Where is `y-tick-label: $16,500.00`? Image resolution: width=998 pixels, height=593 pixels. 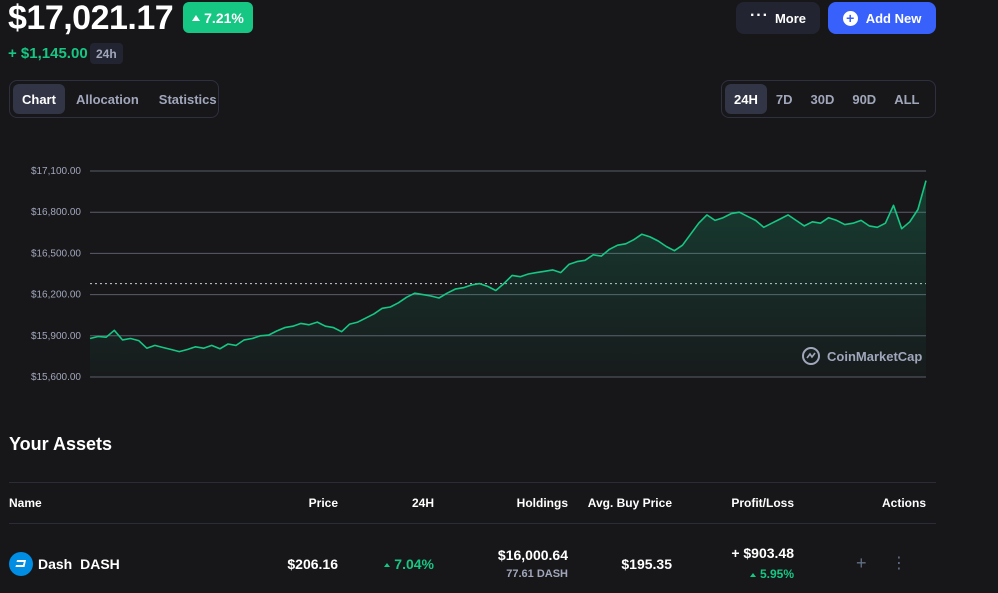 y-tick-label: $16,500.00 is located at coordinates (56, 253).